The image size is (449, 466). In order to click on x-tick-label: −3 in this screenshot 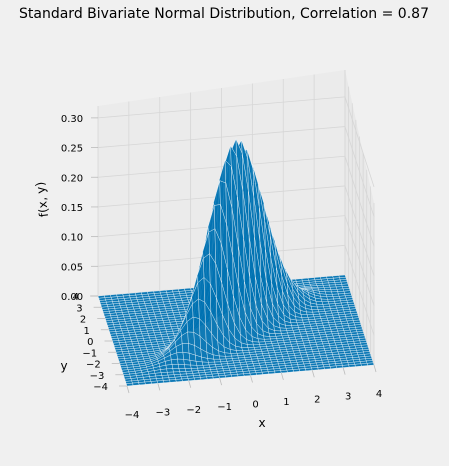, I will do `click(163, 412)`.